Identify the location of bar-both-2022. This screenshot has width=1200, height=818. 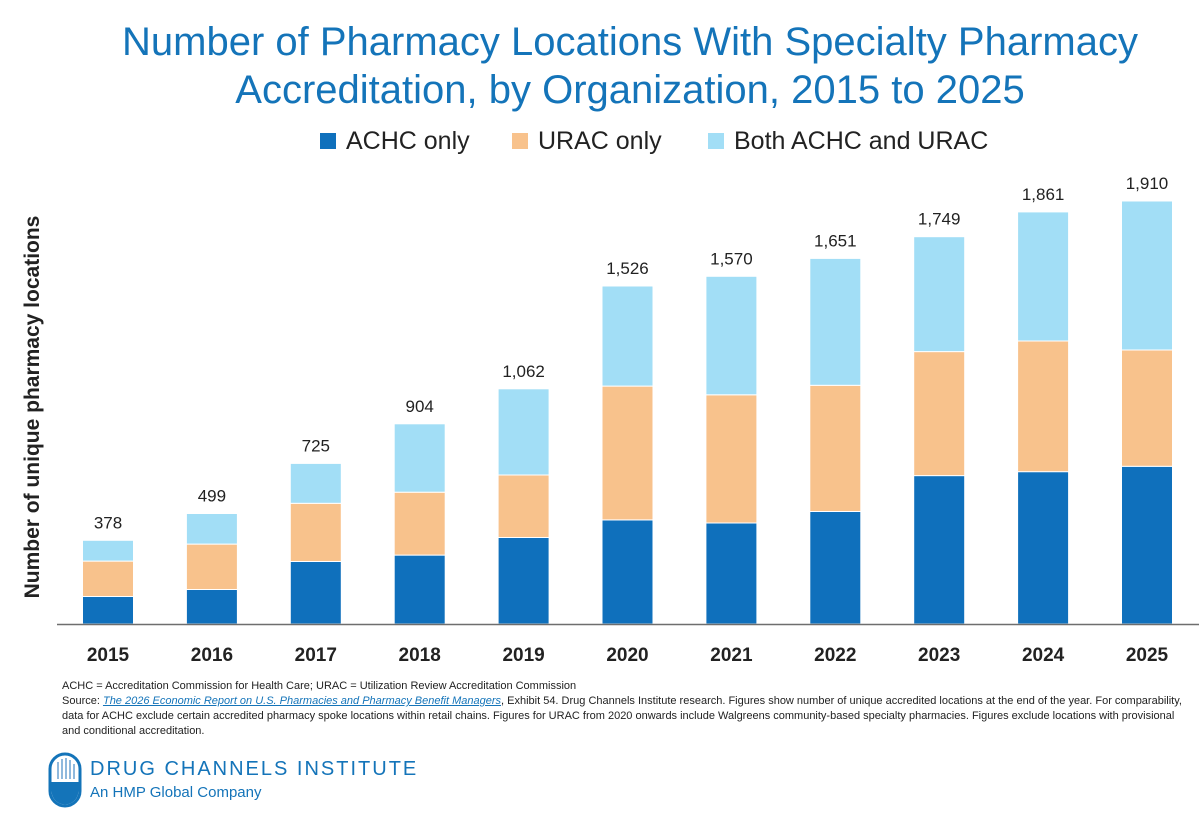
(835, 321).